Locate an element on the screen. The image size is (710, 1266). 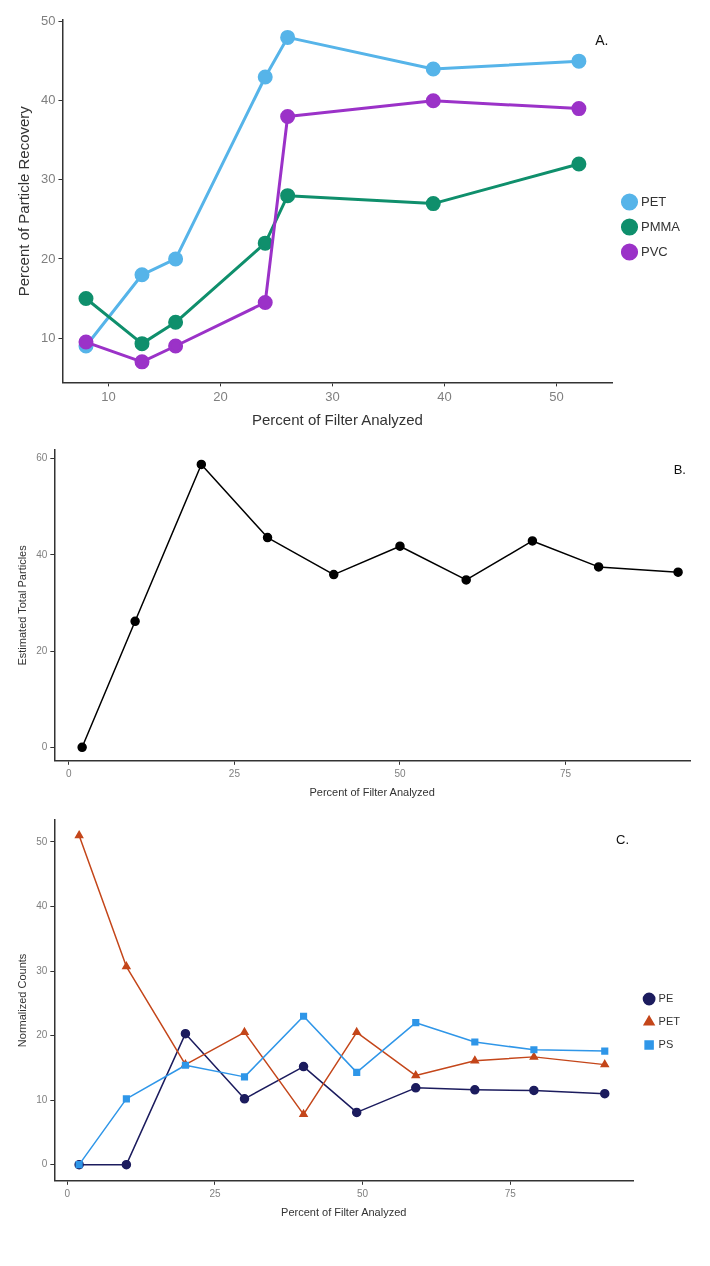
y-axis-title: Percent of Particle Recovery is located at coordinates (24, 201).